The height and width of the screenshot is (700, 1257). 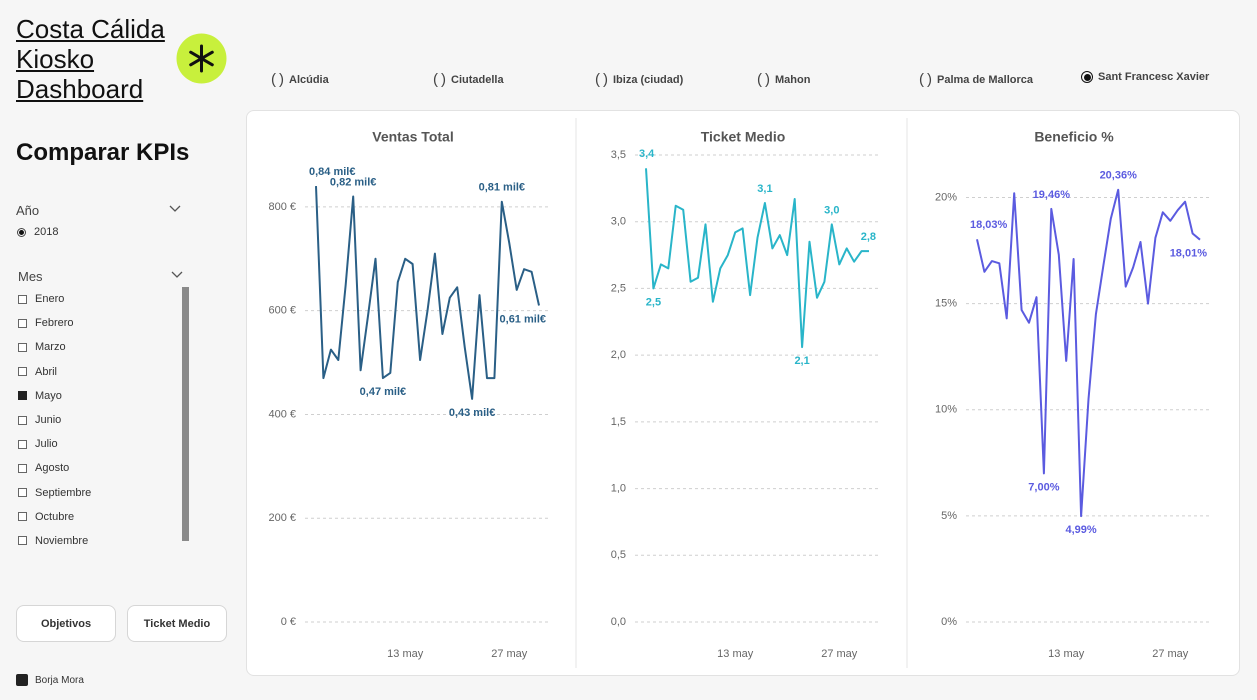 What do you see at coordinates (801, 361) in the screenshot?
I see `data-label: 2,1` at bounding box center [801, 361].